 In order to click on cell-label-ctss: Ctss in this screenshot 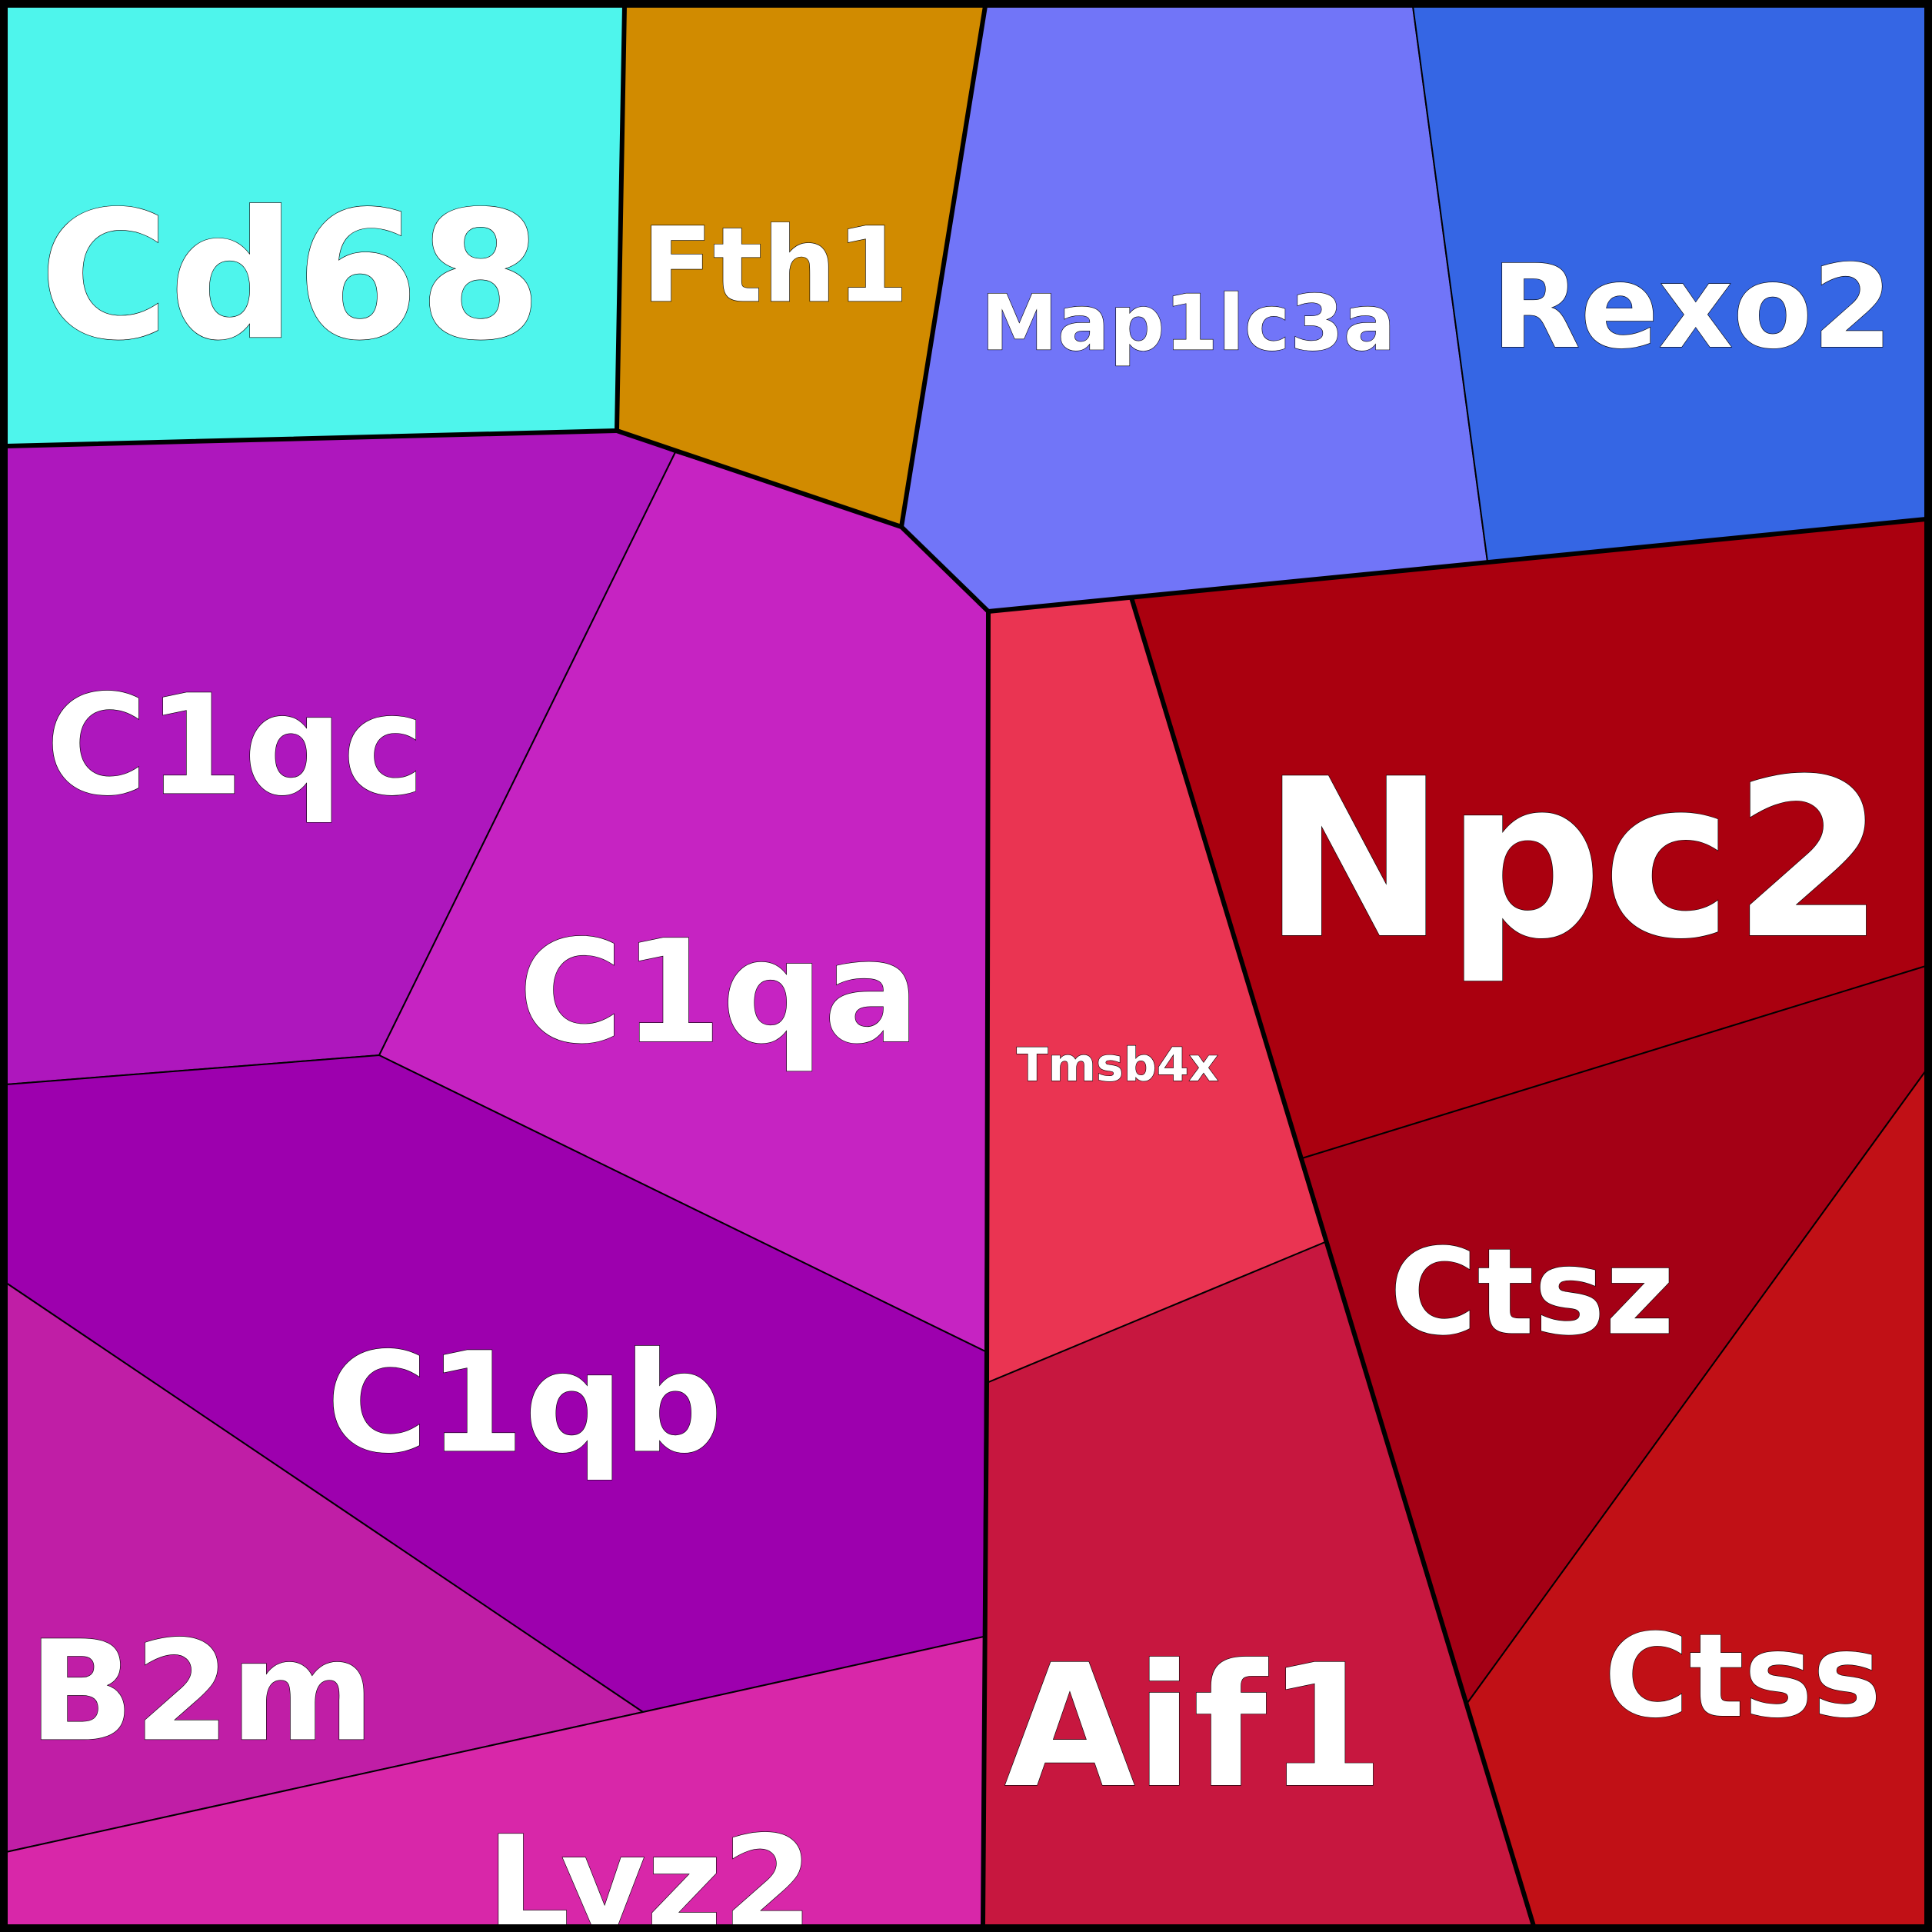, I will do `click(1742, 1677)`.